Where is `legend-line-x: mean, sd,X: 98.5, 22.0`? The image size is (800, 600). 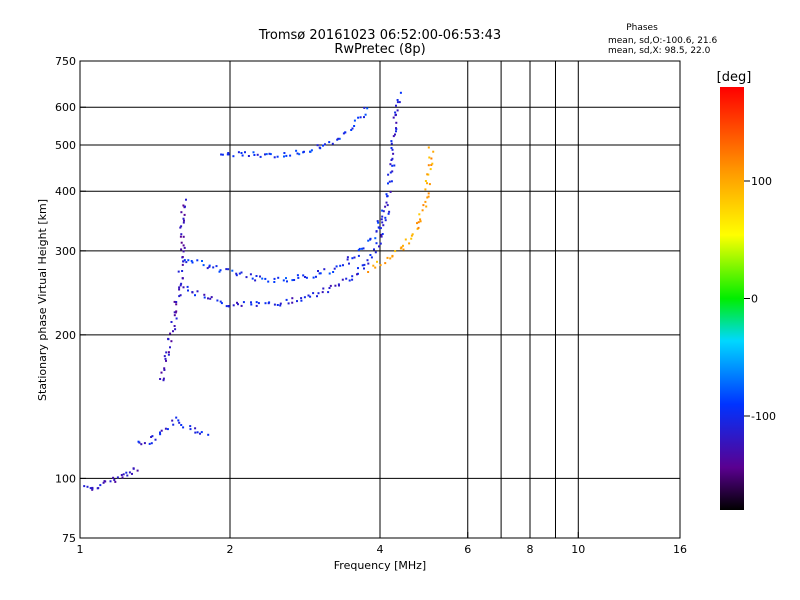
legend-line-x: mean, sd,X: 98.5, 22.0 is located at coordinates (659, 51).